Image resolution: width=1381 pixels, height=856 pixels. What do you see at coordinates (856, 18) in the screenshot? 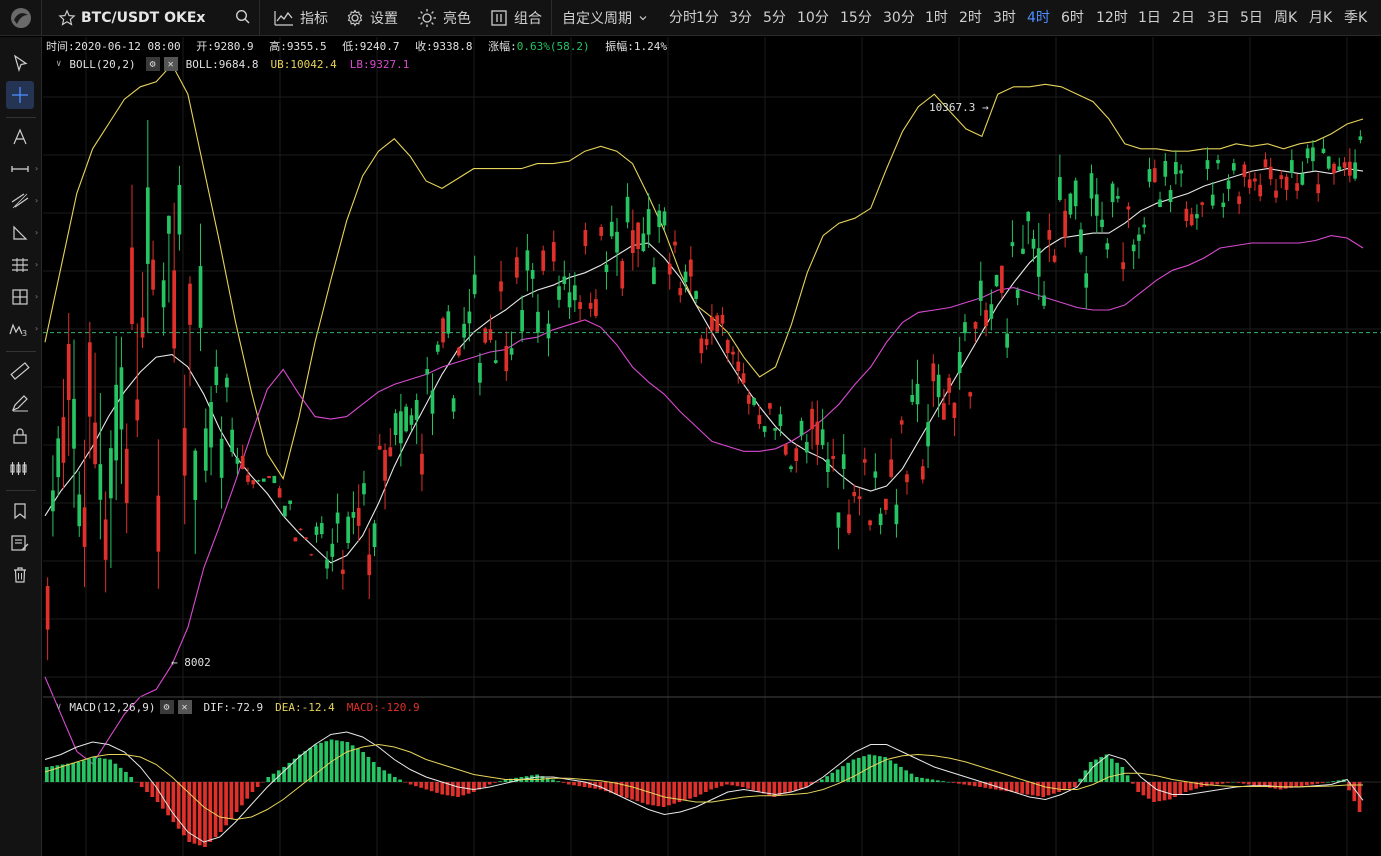
I see `period-6: 15分` at bounding box center [856, 18].